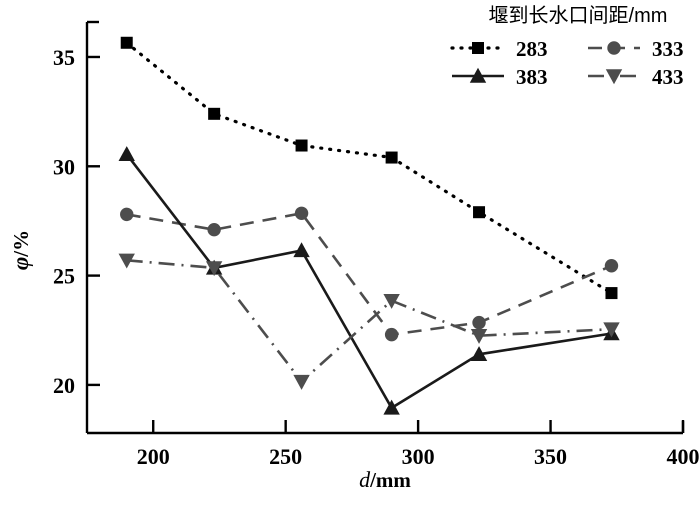 The width and height of the screenshot is (700, 505). What do you see at coordinates (64, 385) in the screenshot?
I see `y-tick-label: 20` at bounding box center [64, 385].